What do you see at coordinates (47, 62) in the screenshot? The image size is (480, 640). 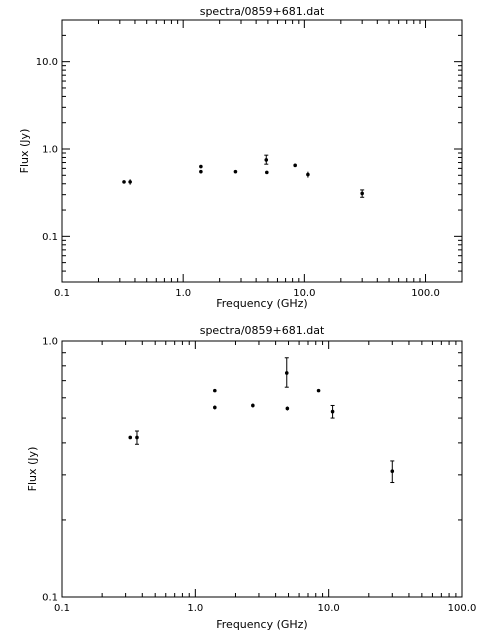 I see `y-tick-label: 10.0` at bounding box center [47, 62].